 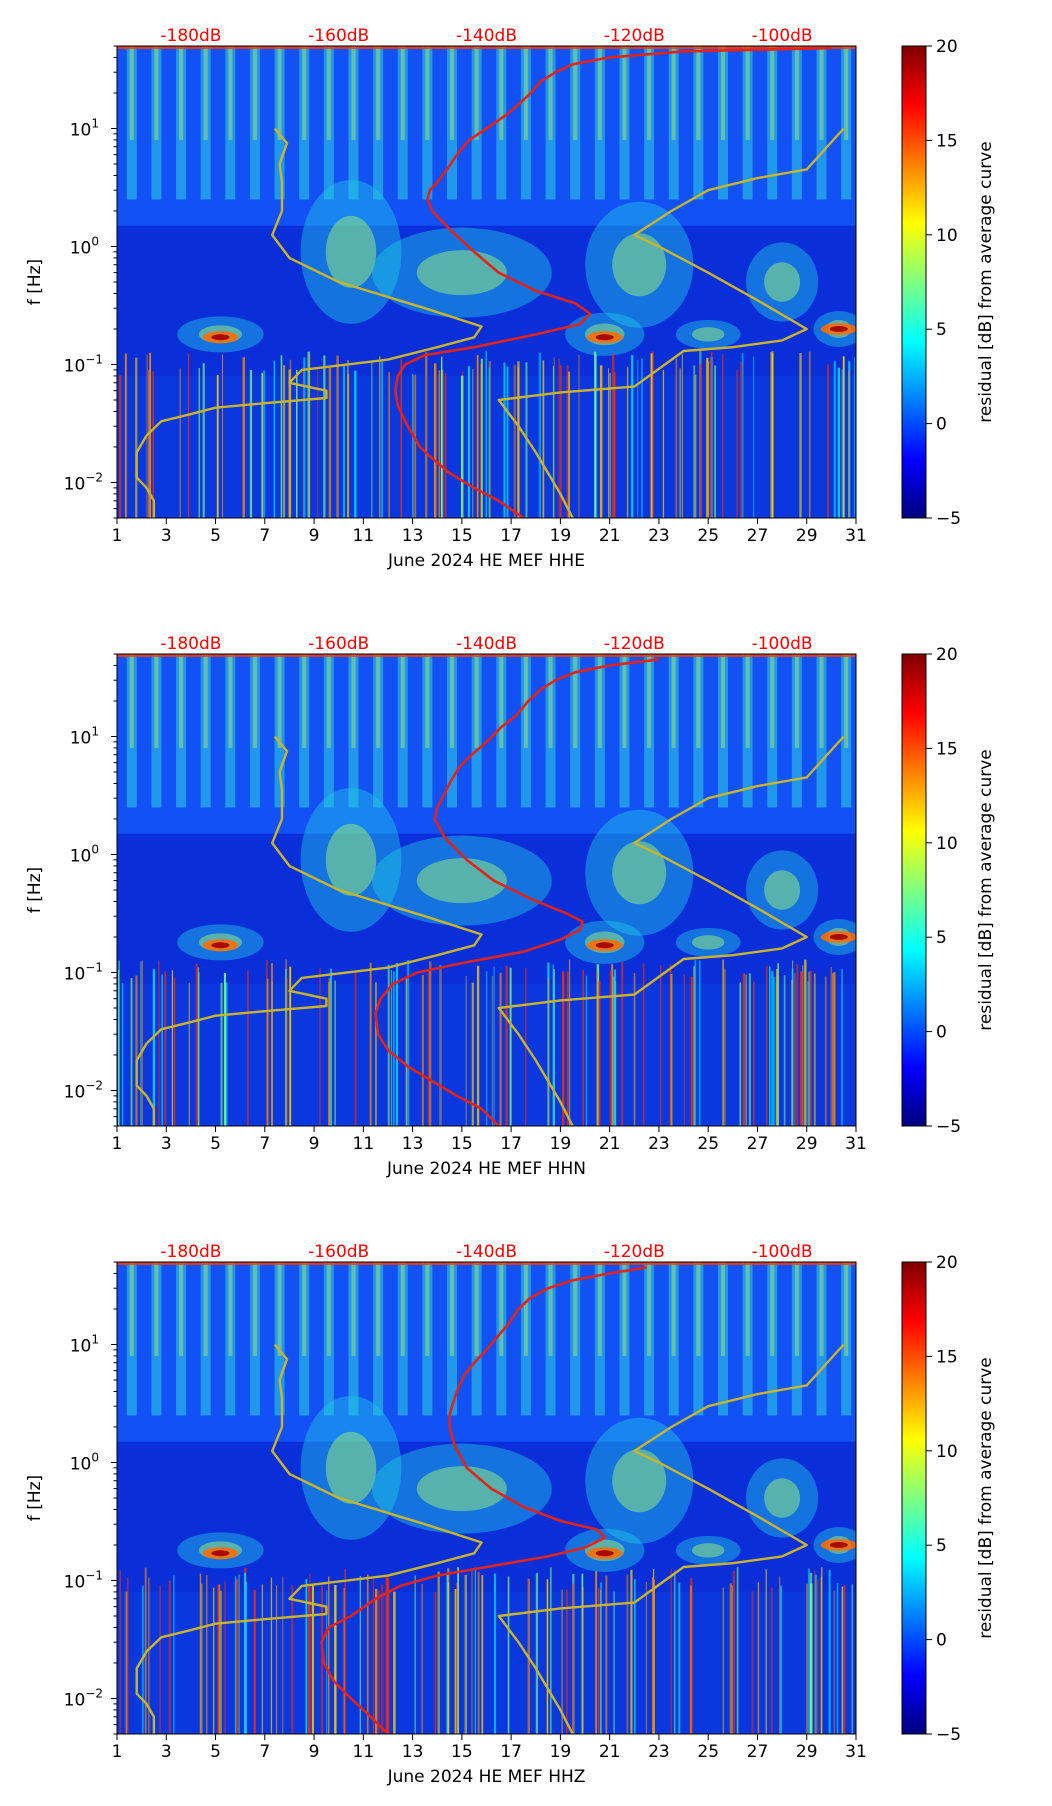 What do you see at coordinates (807, 536) in the screenshot?
I see `x-tick-label: 29` at bounding box center [807, 536].